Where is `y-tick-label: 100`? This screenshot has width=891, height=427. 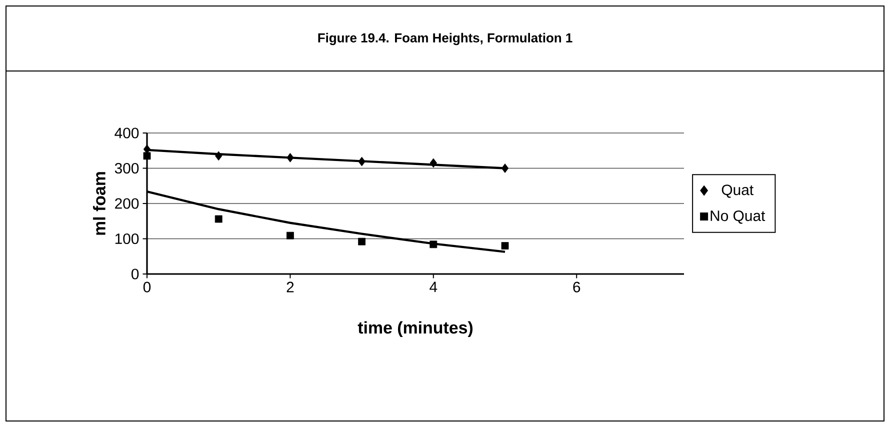
y-tick-label: 100 is located at coordinates (127, 238).